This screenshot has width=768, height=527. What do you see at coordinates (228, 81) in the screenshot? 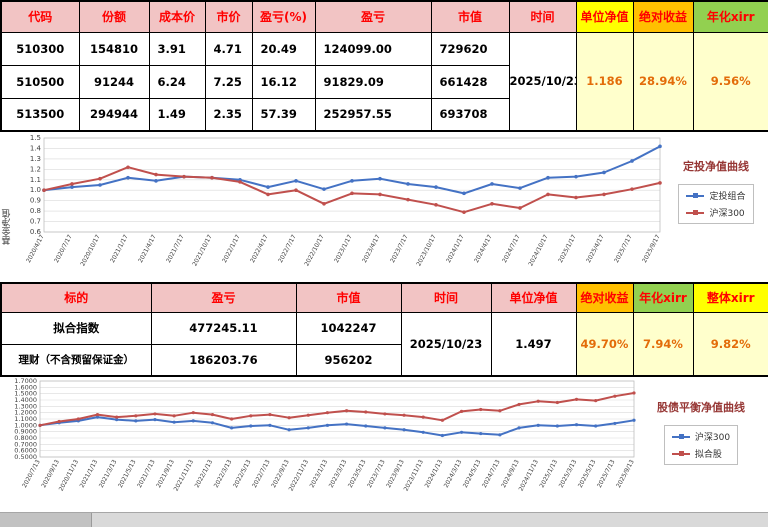
I see `cell-price: 7.25` at bounding box center [228, 81].